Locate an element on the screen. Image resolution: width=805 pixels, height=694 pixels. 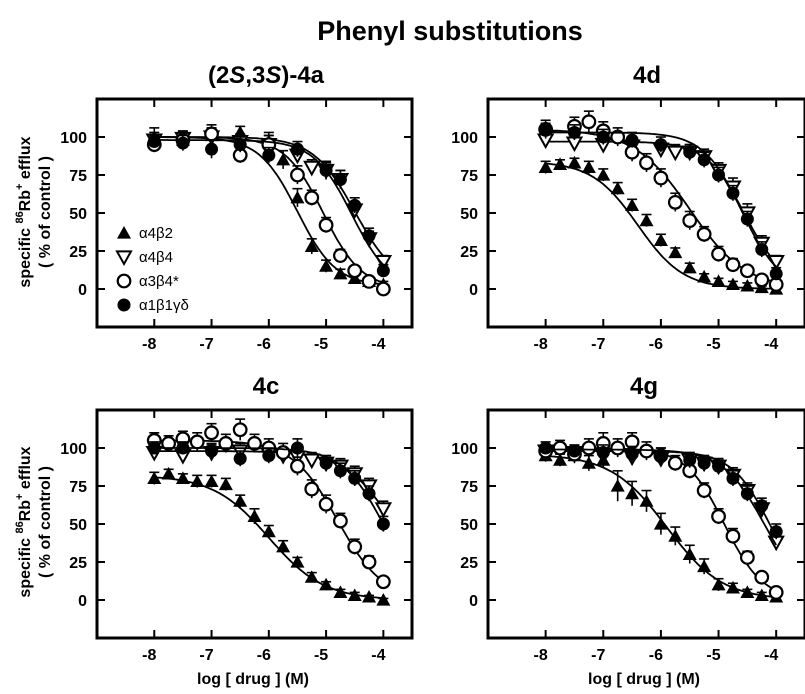
y-axis-label-bottom-suffix: efflux is located at coordinates (25, 469).